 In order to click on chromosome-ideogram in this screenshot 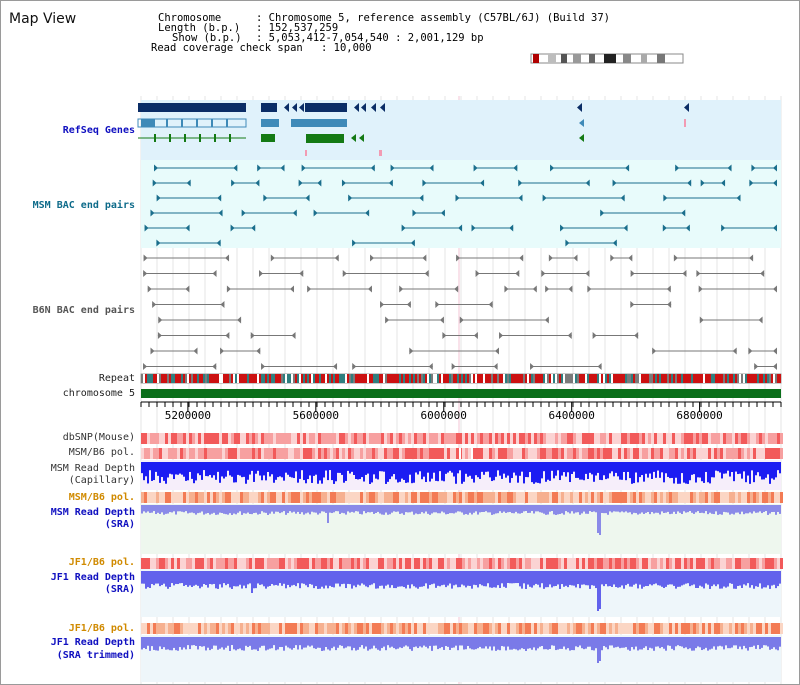, I will do `click(607, 58)`.